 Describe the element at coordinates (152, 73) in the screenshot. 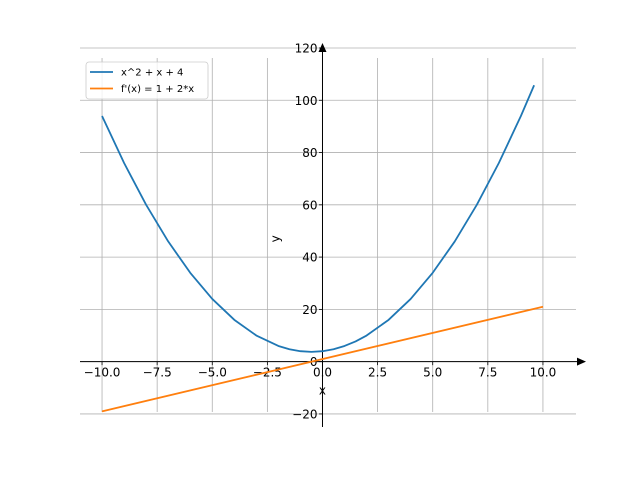

I see `legend-label: x^2 + x + 4` at that location.